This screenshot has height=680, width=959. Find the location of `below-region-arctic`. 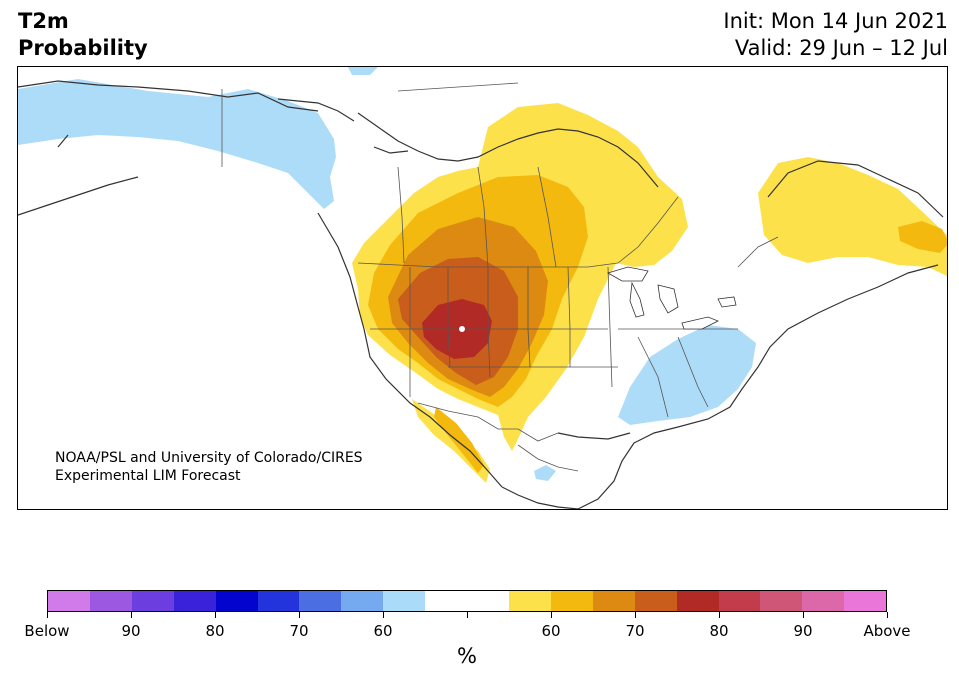

below-region-arctic is located at coordinates (363, 71).